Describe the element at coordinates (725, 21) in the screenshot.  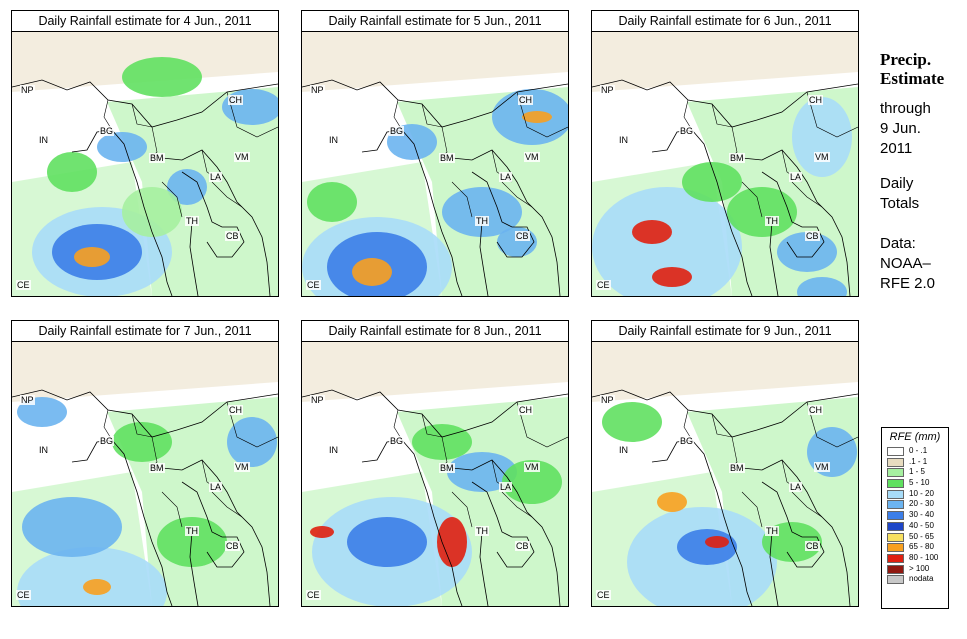
I see `panel-title: Daily Rainfall estimate for 6 Jun., 2011` at that location.